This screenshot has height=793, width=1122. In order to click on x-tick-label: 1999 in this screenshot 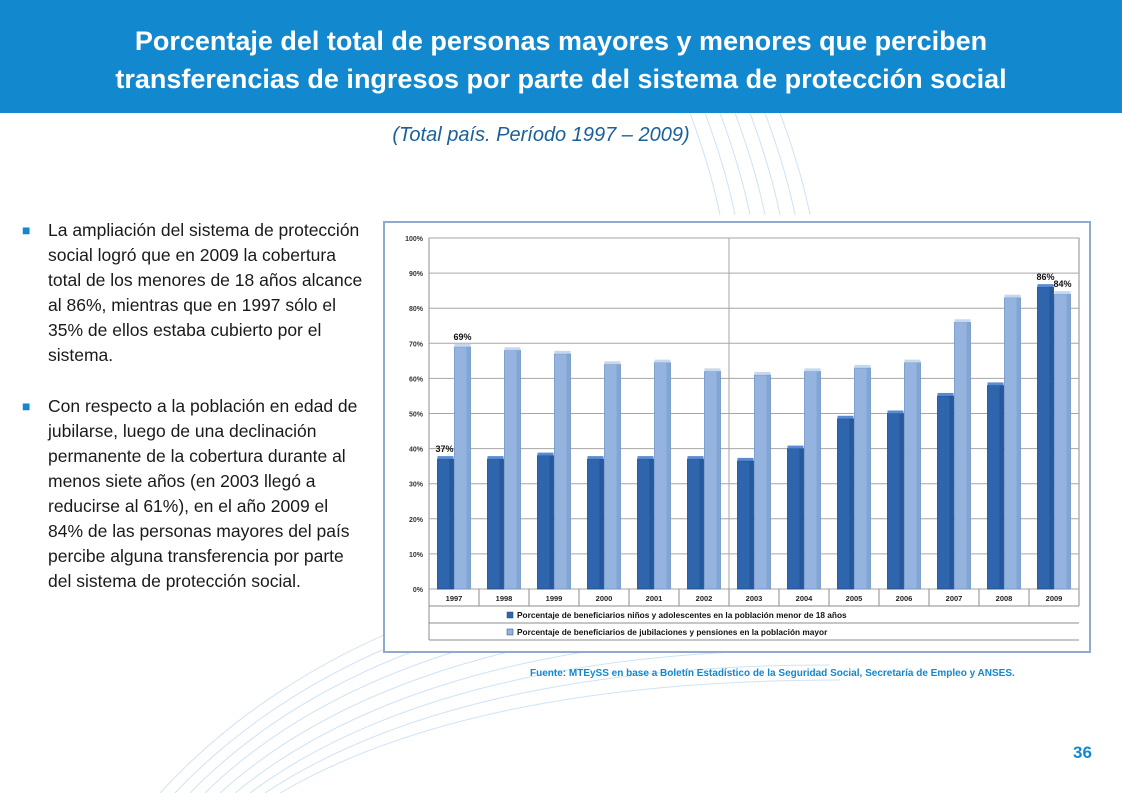, I will do `click(554, 598)`.